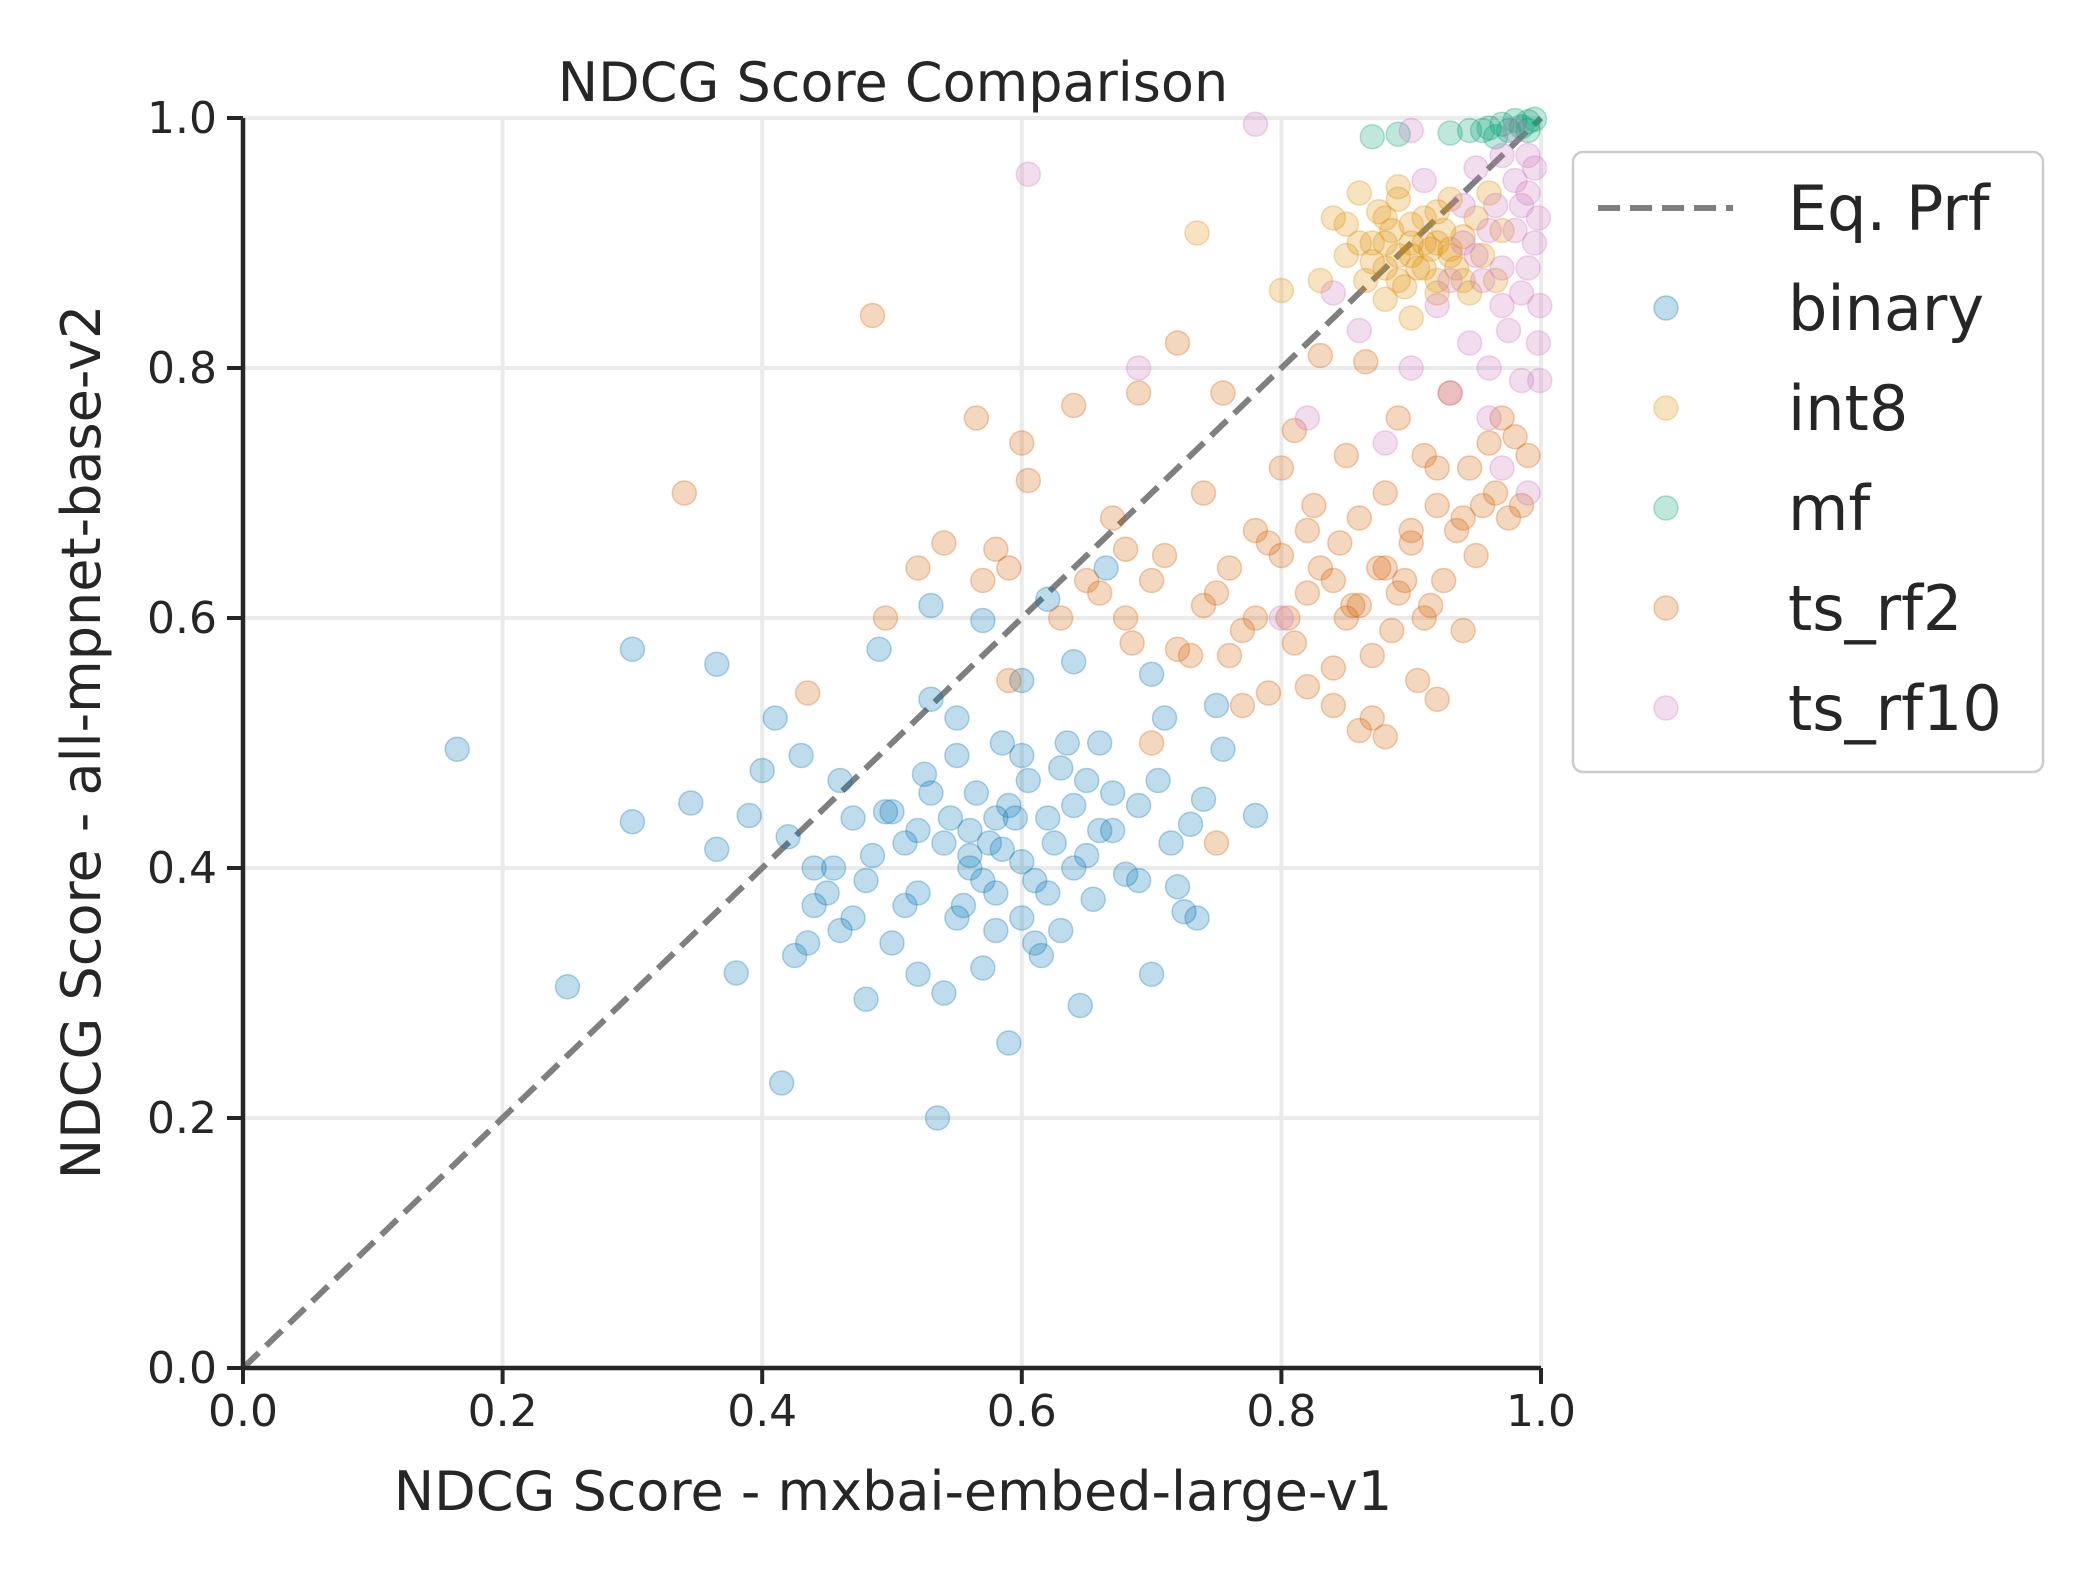 The width and height of the screenshot is (2094, 1571). What do you see at coordinates (182, 618) in the screenshot?
I see `y-tick-label: 0.6` at bounding box center [182, 618].